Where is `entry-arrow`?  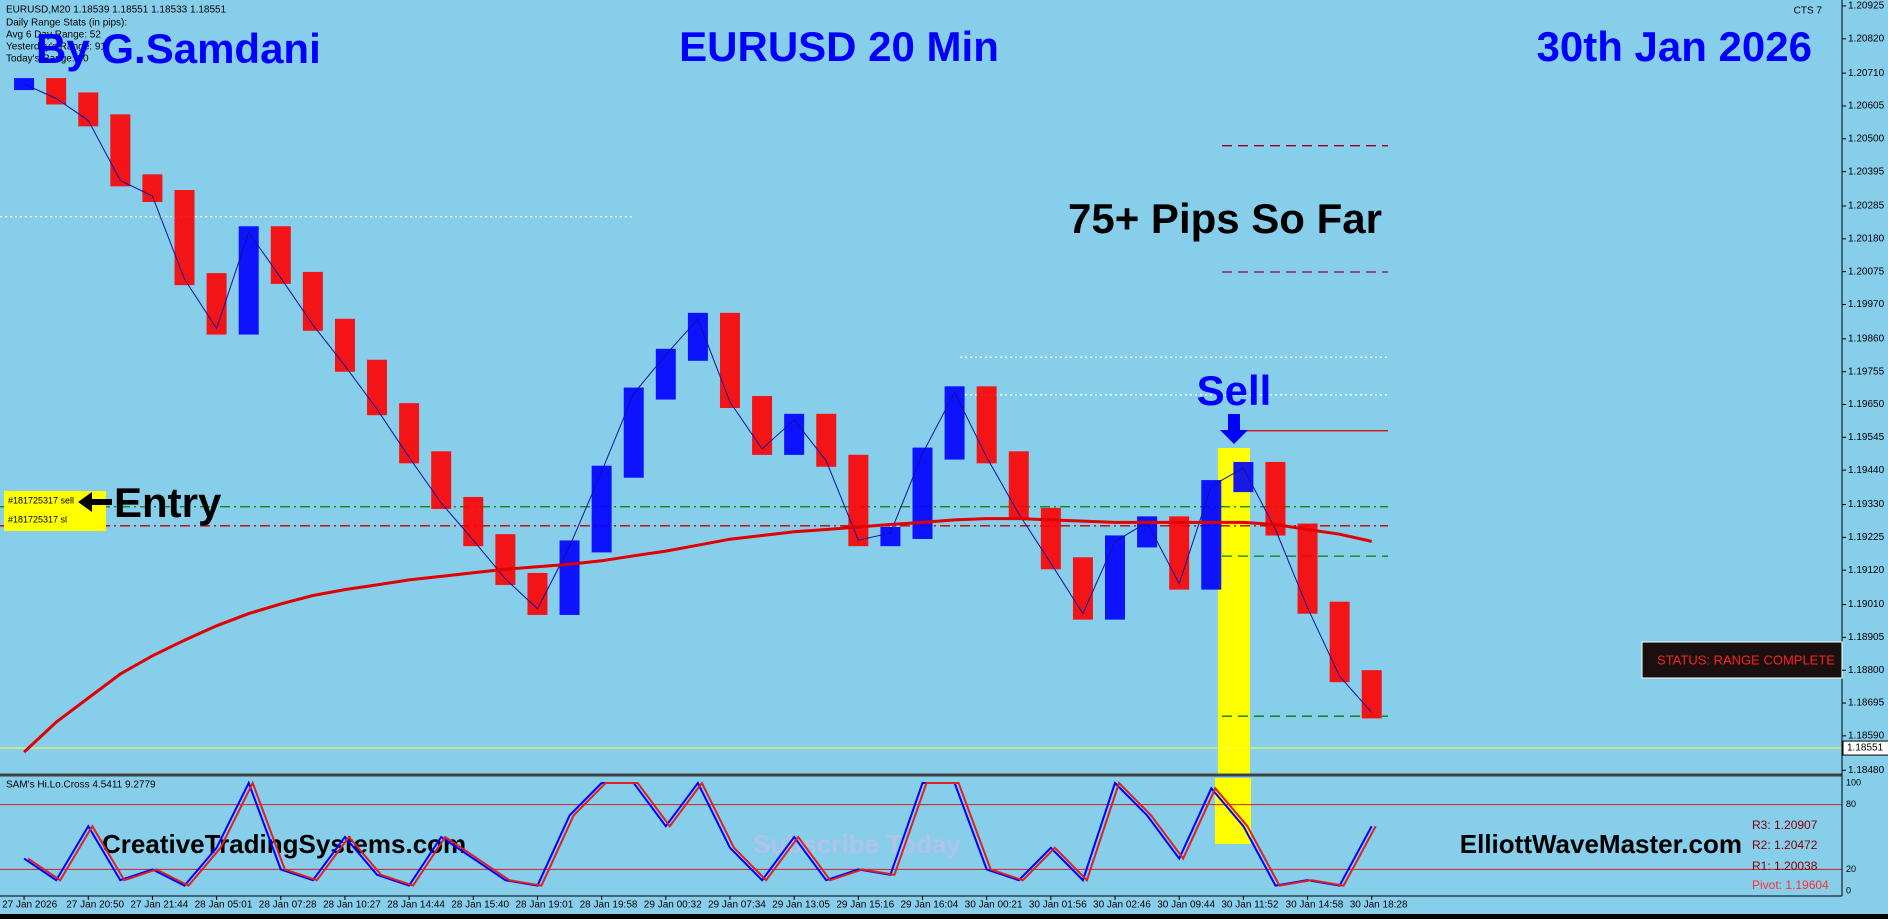 entry-arrow is located at coordinates (95, 502).